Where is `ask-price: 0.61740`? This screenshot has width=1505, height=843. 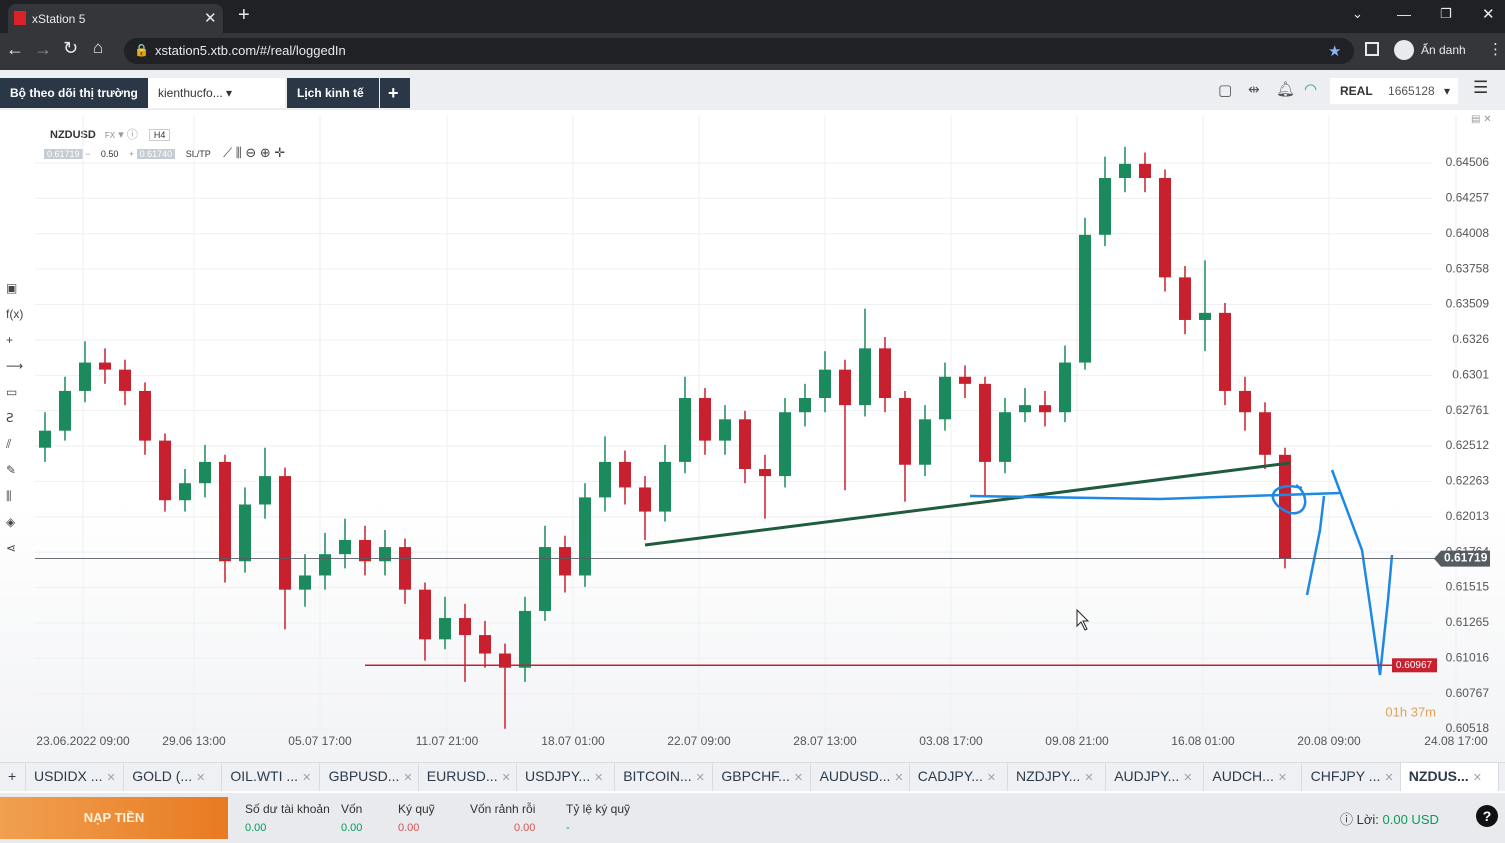 ask-price: 0.61740 is located at coordinates (156, 154).